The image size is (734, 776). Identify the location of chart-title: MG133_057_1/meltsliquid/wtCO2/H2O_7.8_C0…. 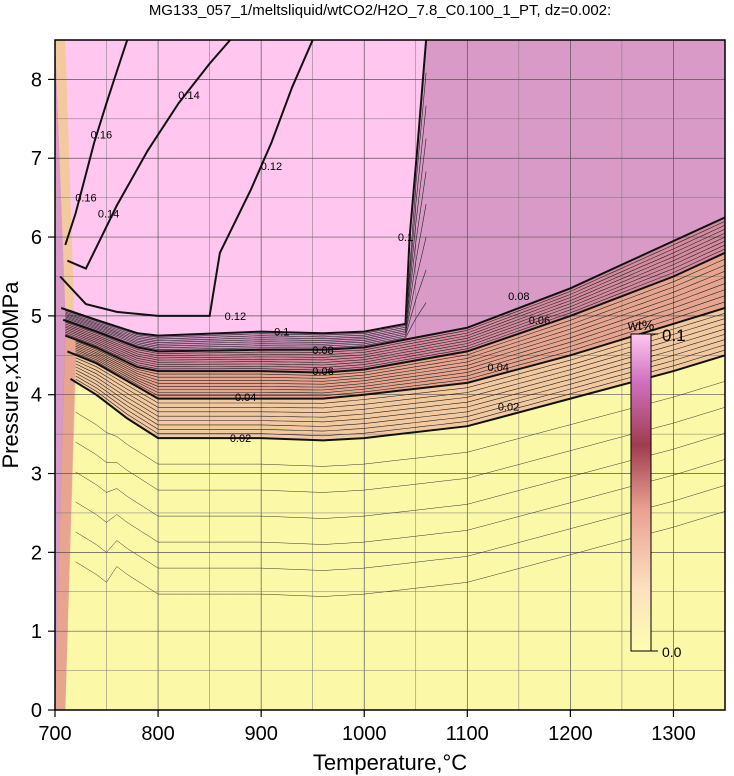
(380, 10).